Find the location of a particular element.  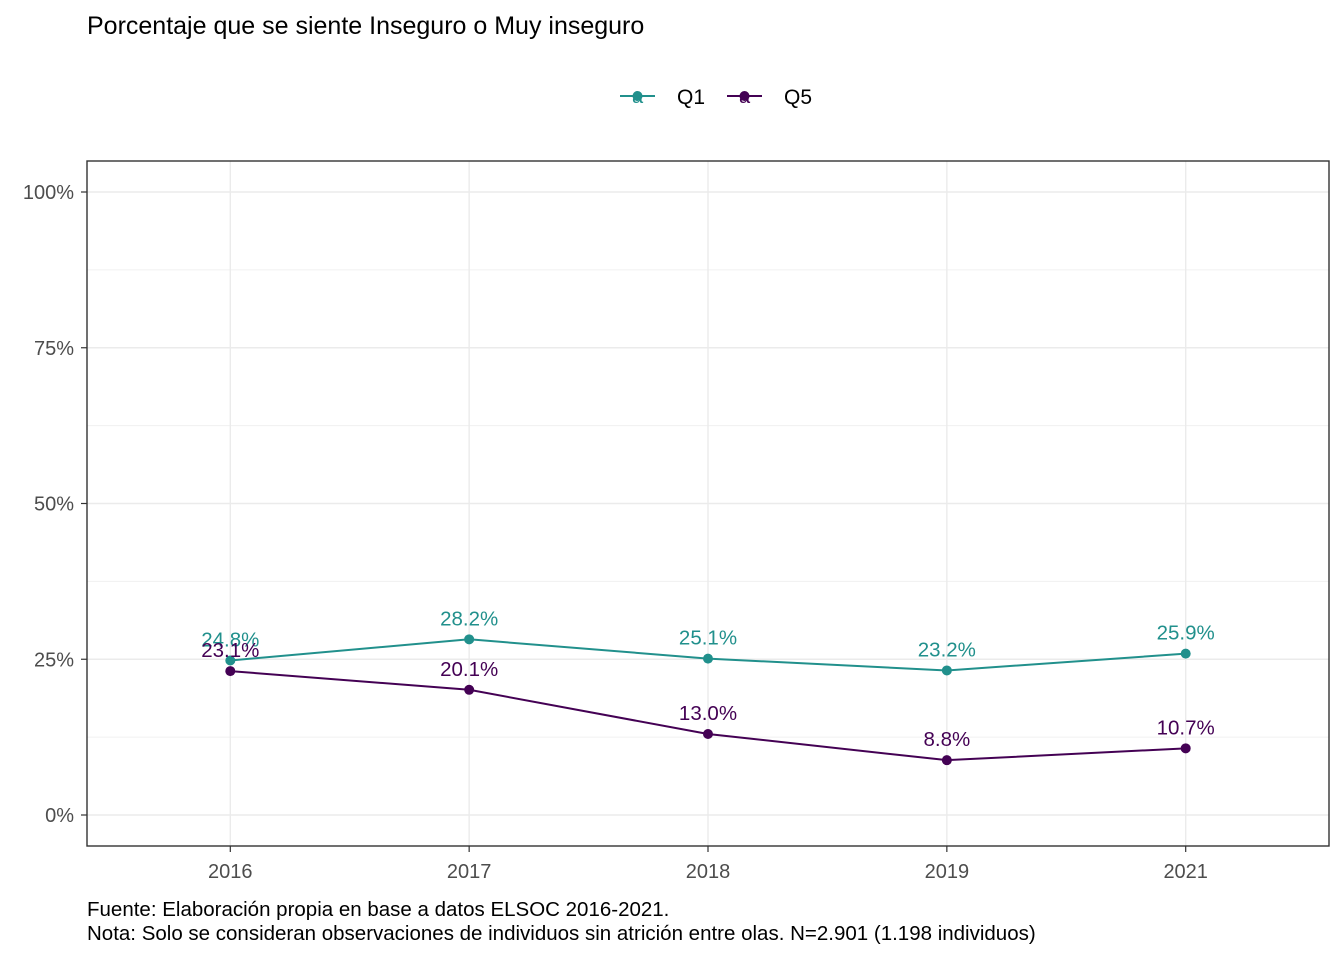

x-tick-label: 2021 is located at coordinates (1185, 872).